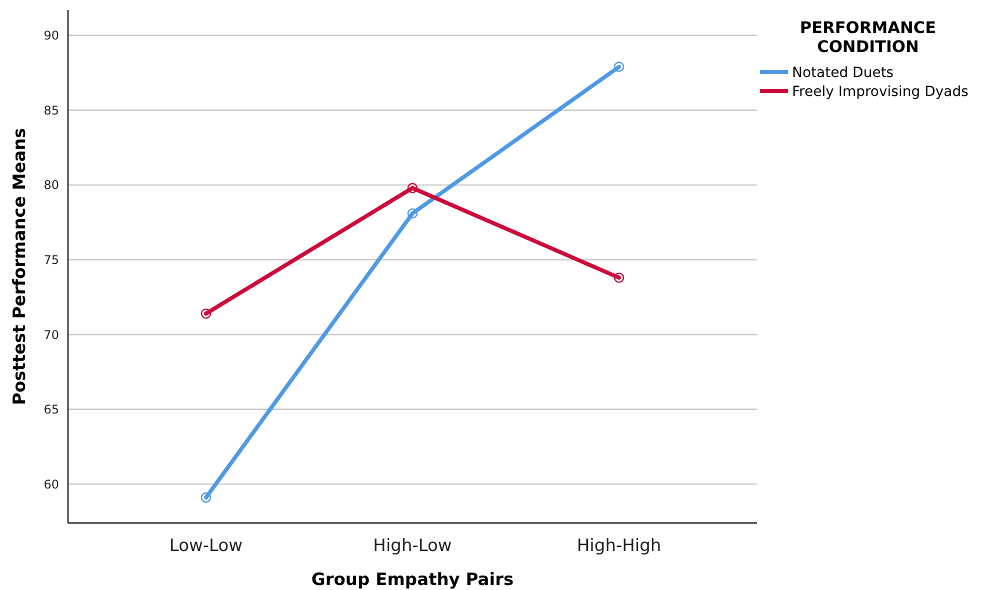 Image resolution: width=985 pixels, height=590 pixels. Describe the element at coordinates (20, 266) in the screenshot. I see `y-axis-title: Posttest Performance Means` at that location.